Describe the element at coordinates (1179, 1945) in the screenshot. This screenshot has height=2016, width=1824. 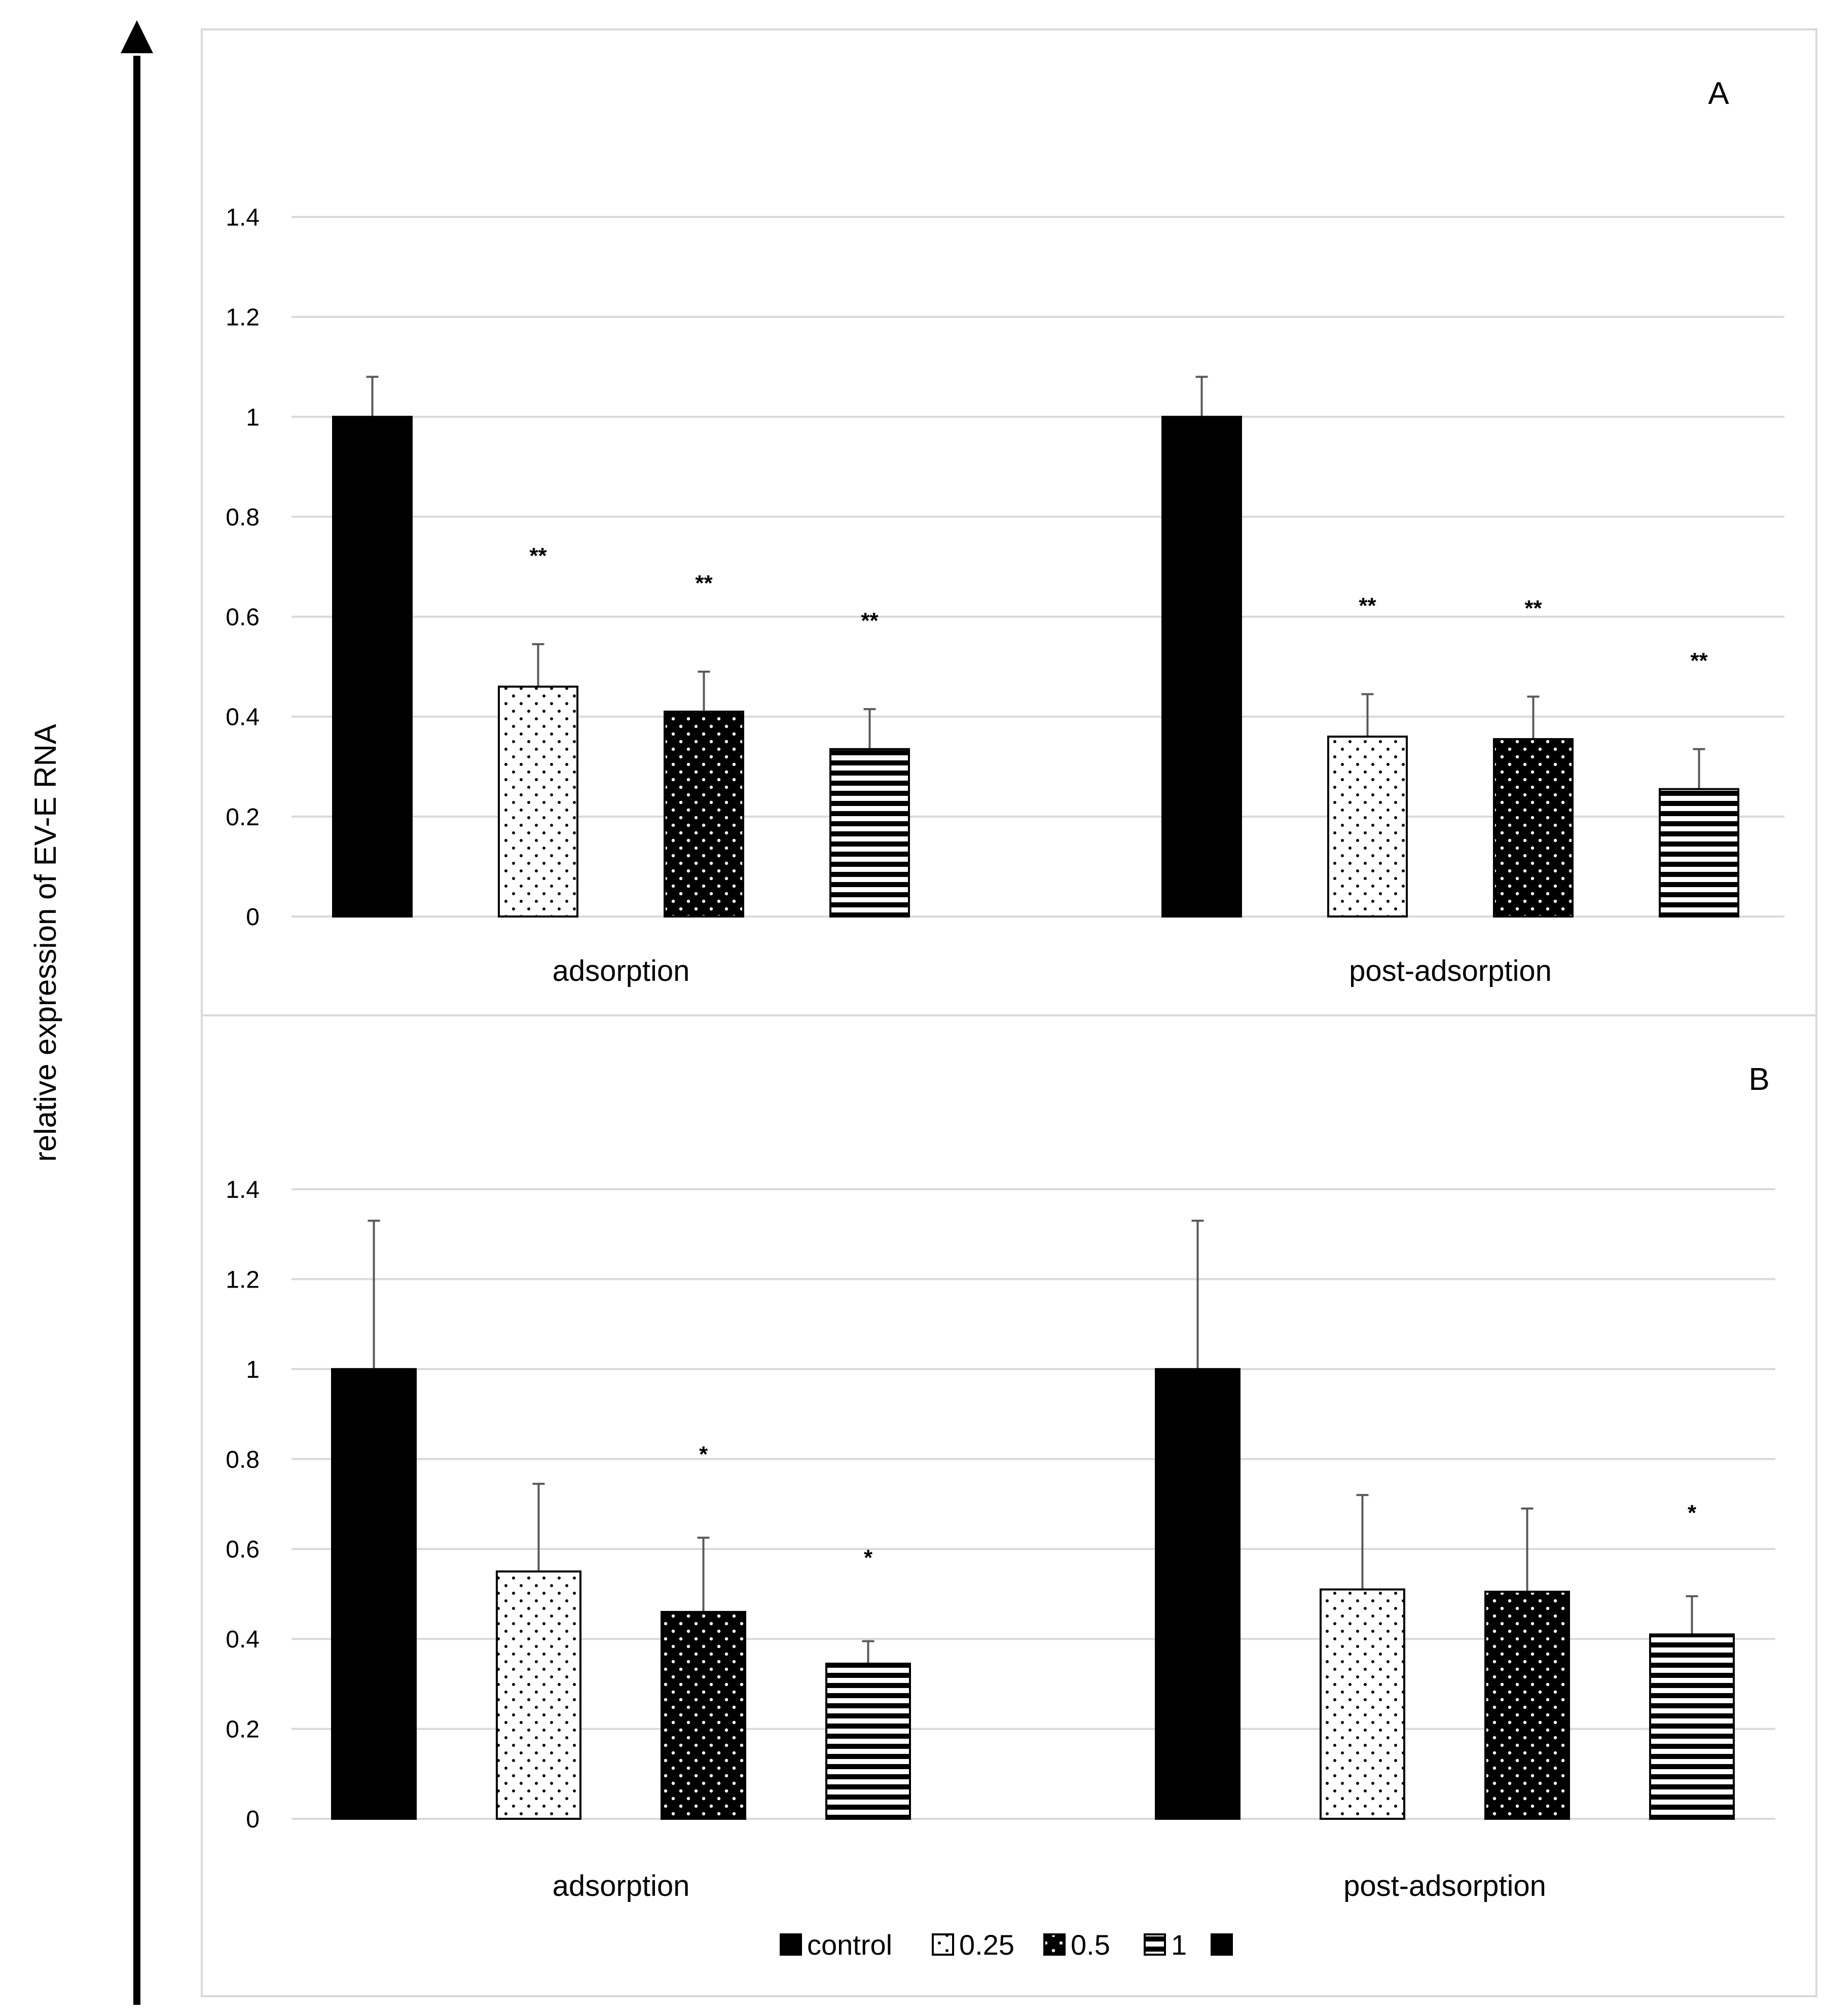
I see `legend-label: 1` at that location.